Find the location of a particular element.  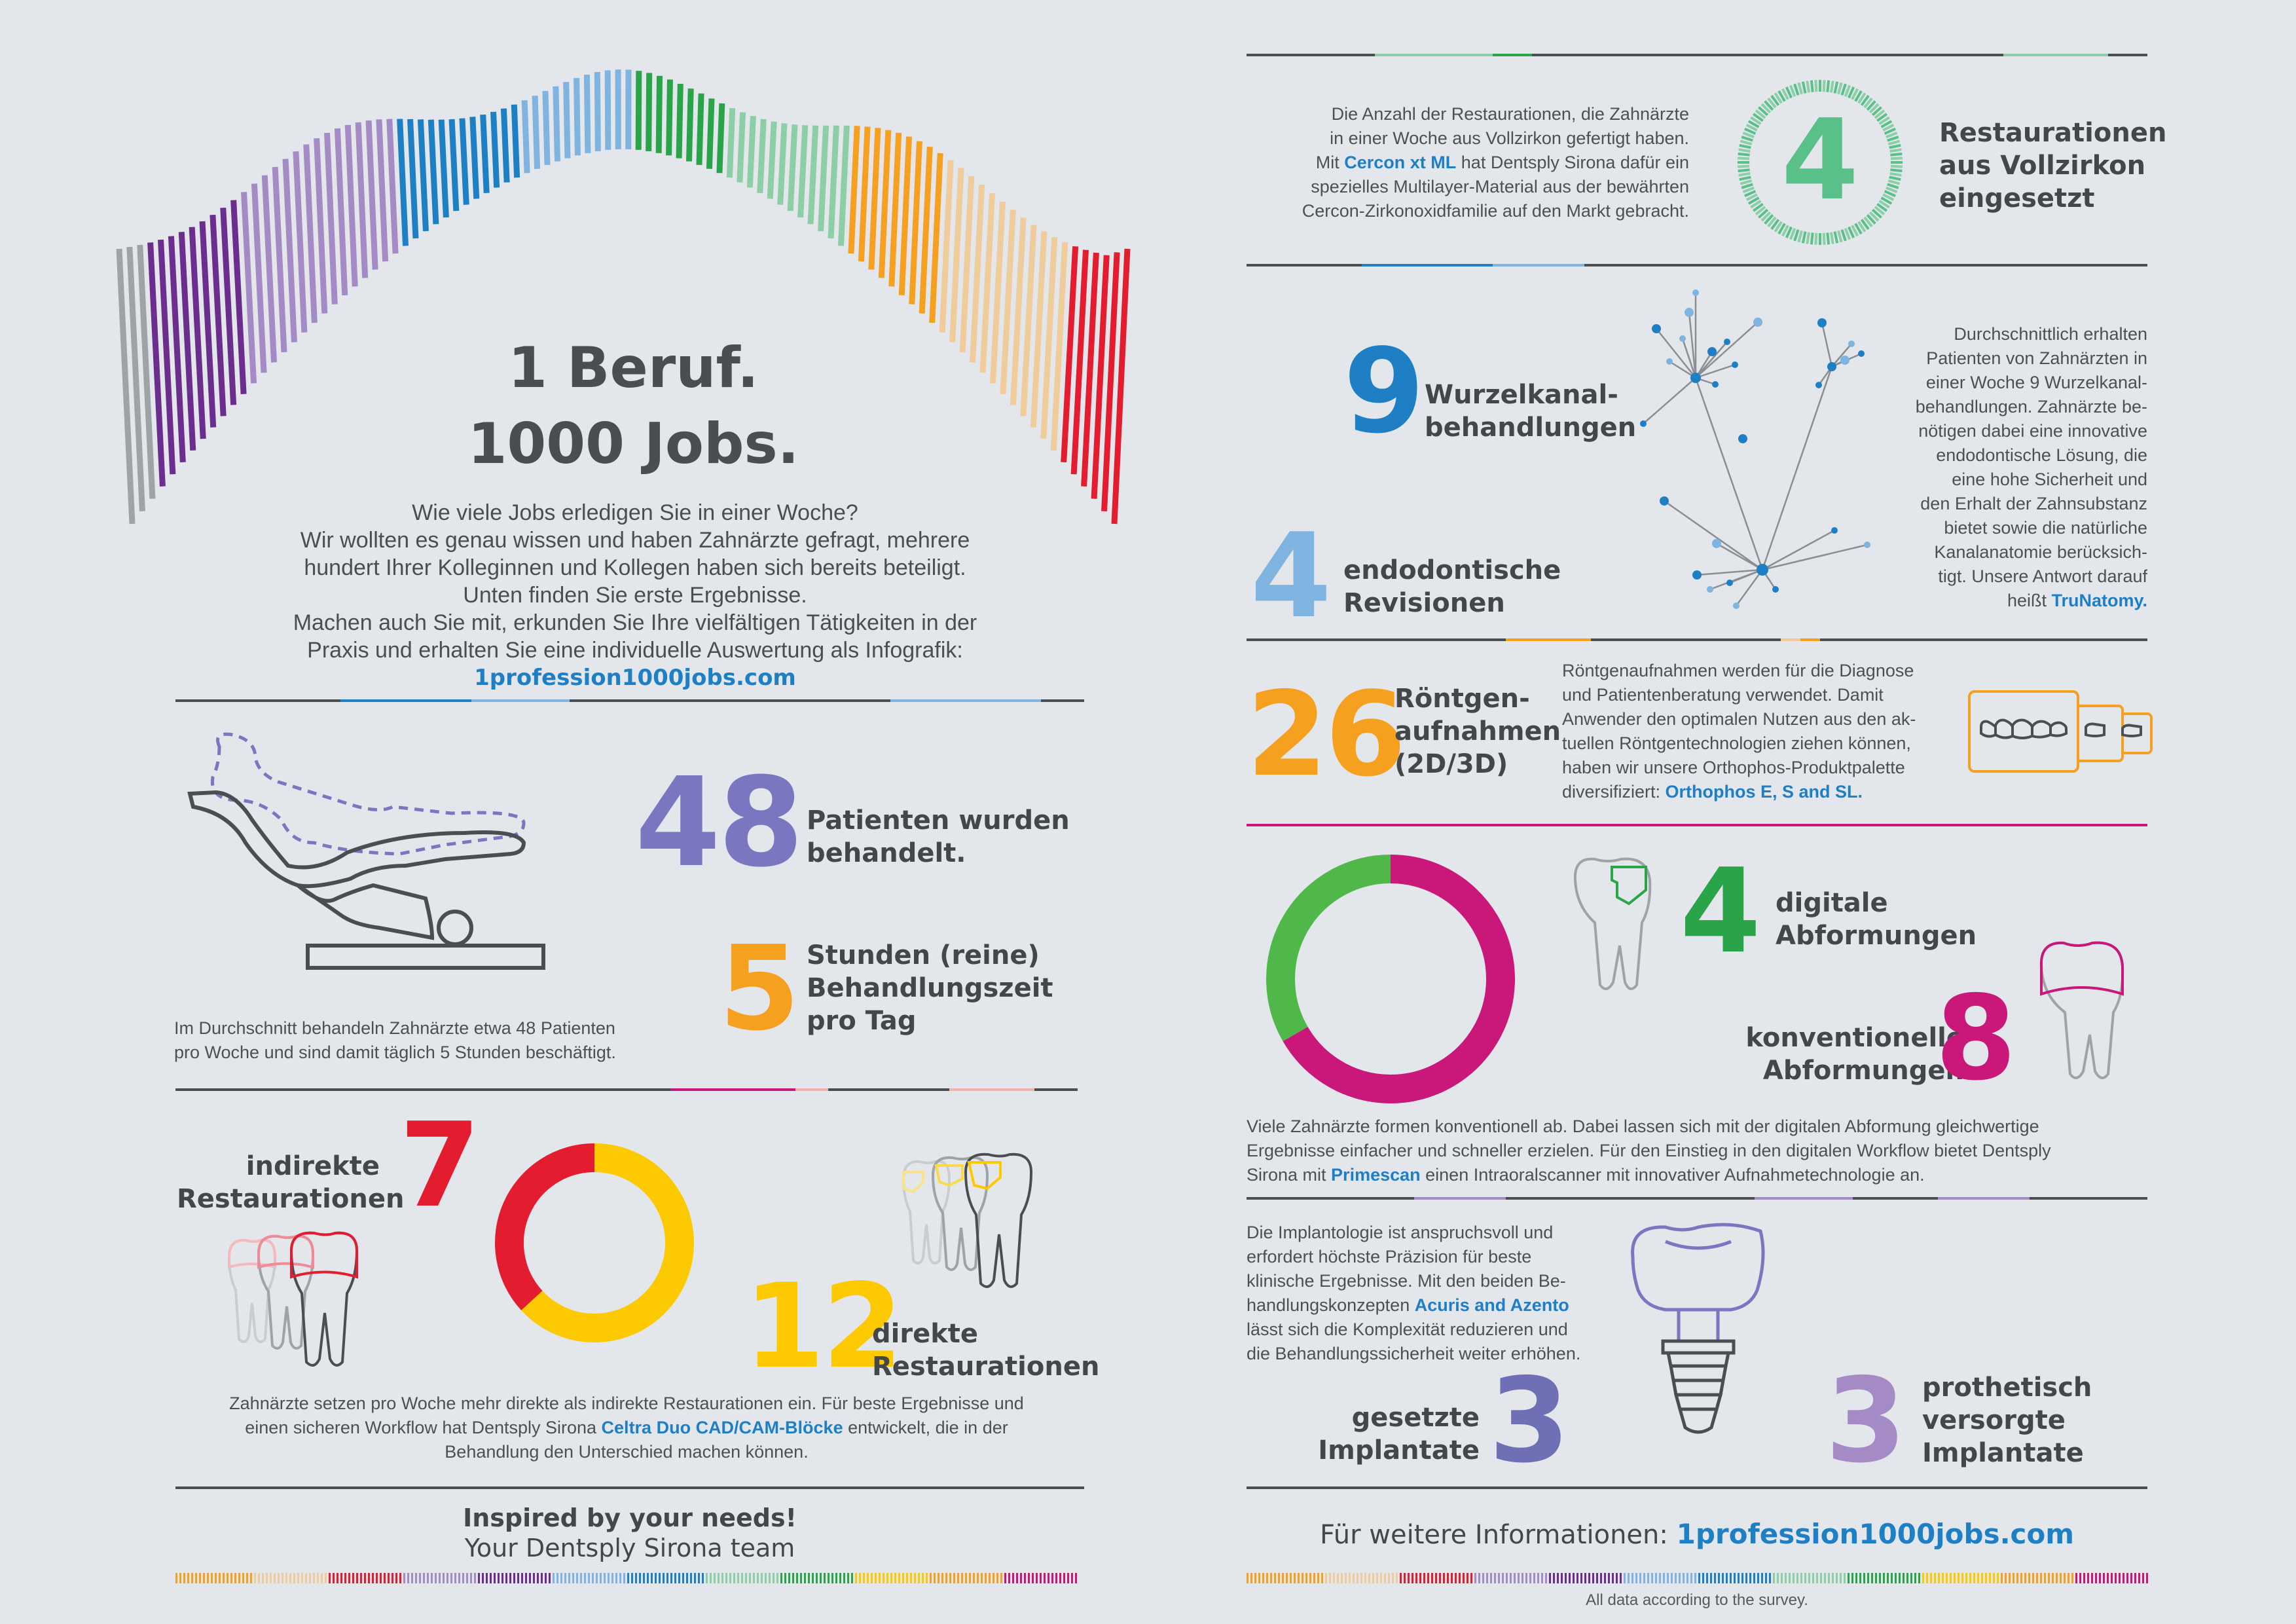

endo-text-line: eine hohe Sicherheit und is located at coordinates (2049, 479).